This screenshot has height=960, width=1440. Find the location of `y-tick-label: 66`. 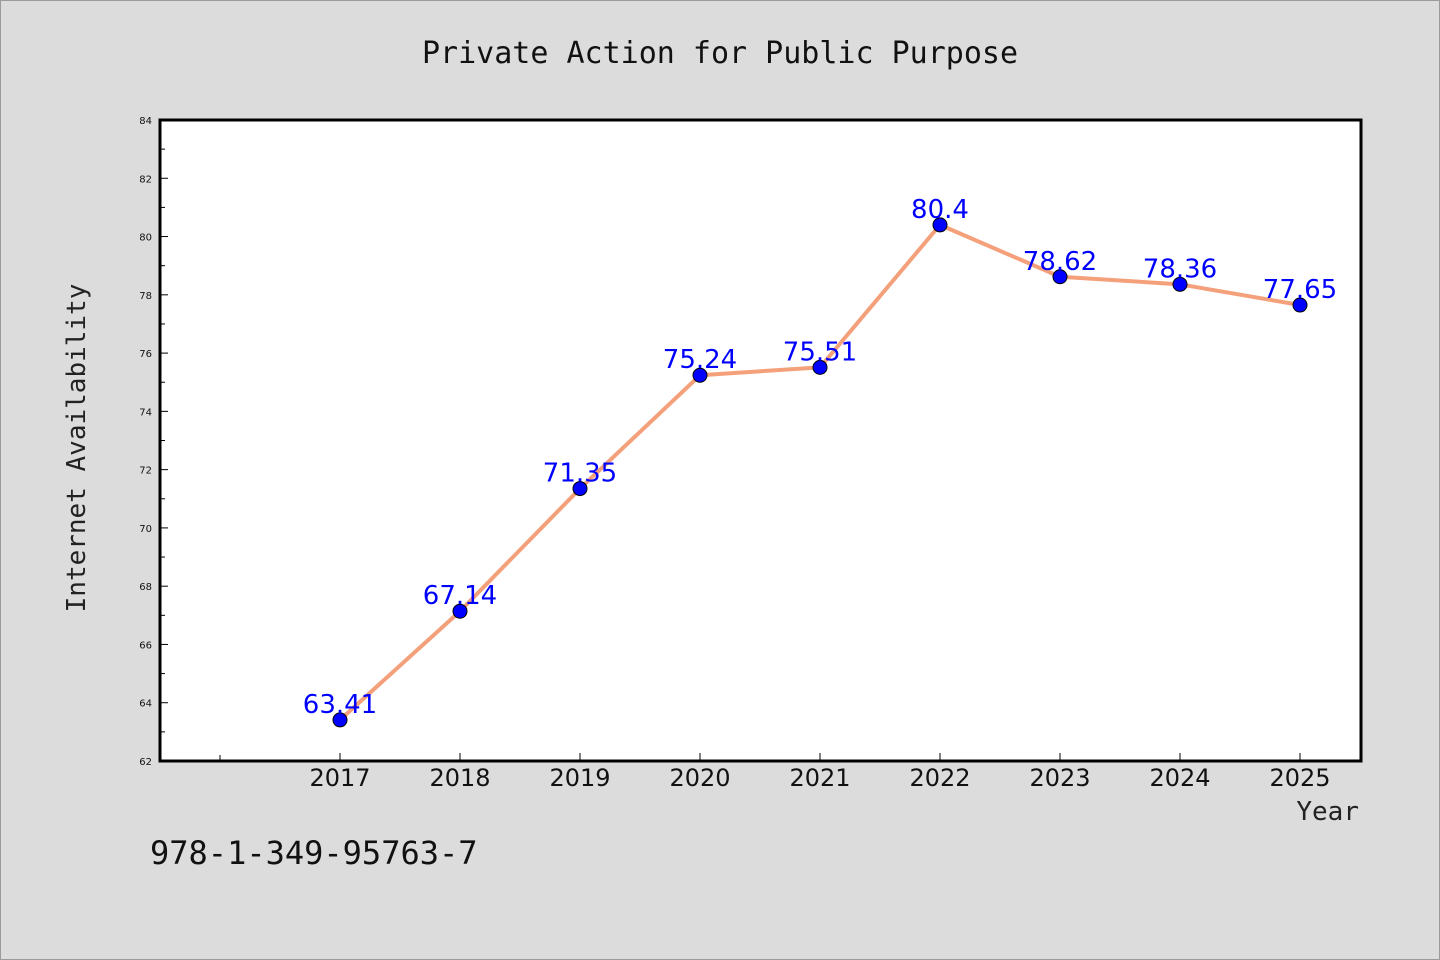

y-tick-label: 66 is located at coordinates (145, 645).